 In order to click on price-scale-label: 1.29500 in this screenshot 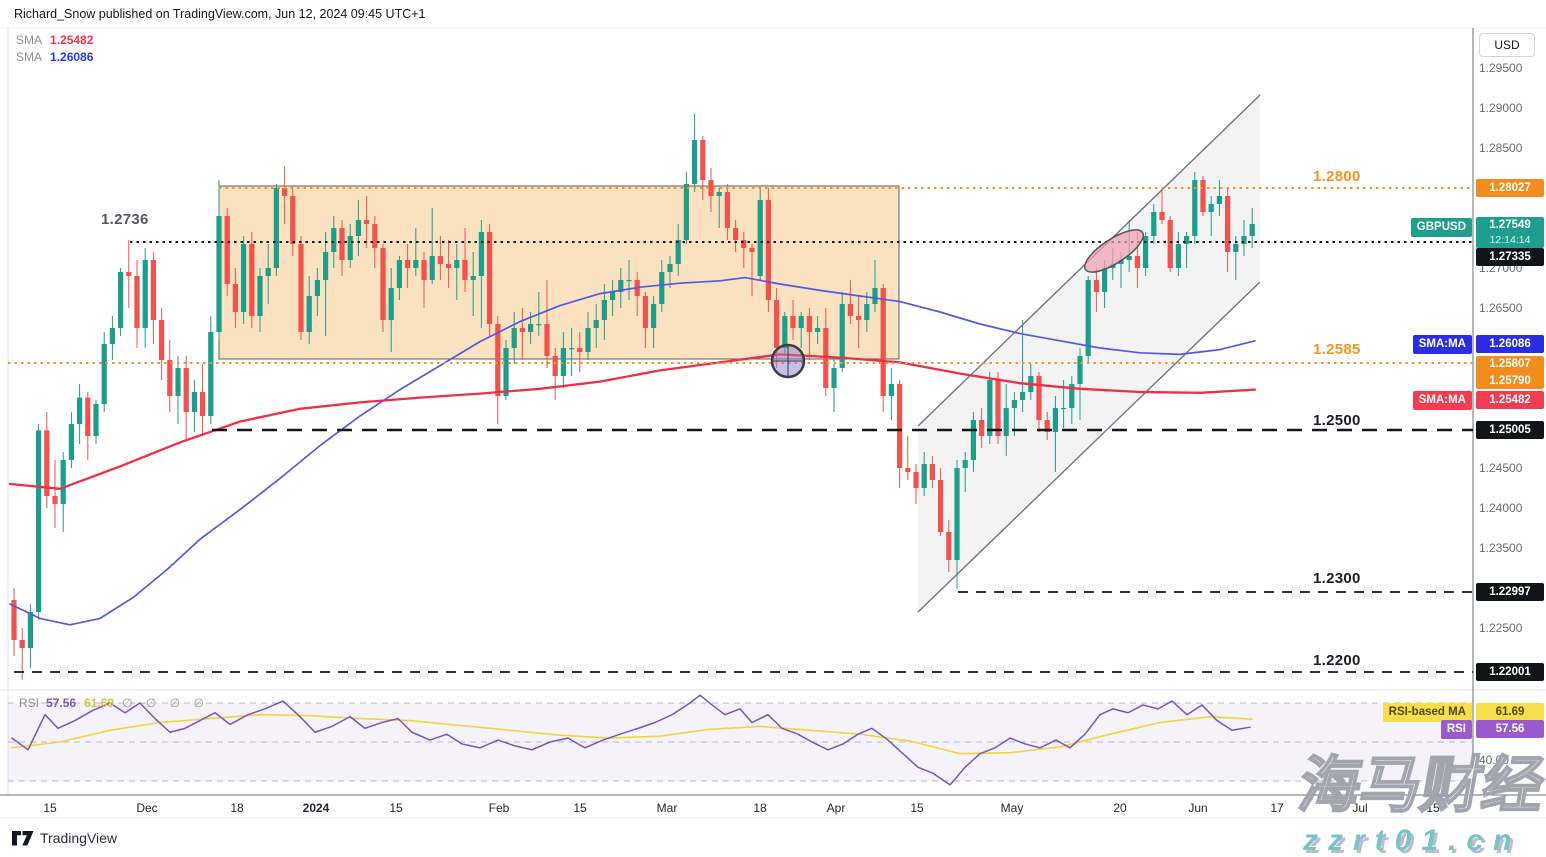, I will do `click(1501, 68)`.